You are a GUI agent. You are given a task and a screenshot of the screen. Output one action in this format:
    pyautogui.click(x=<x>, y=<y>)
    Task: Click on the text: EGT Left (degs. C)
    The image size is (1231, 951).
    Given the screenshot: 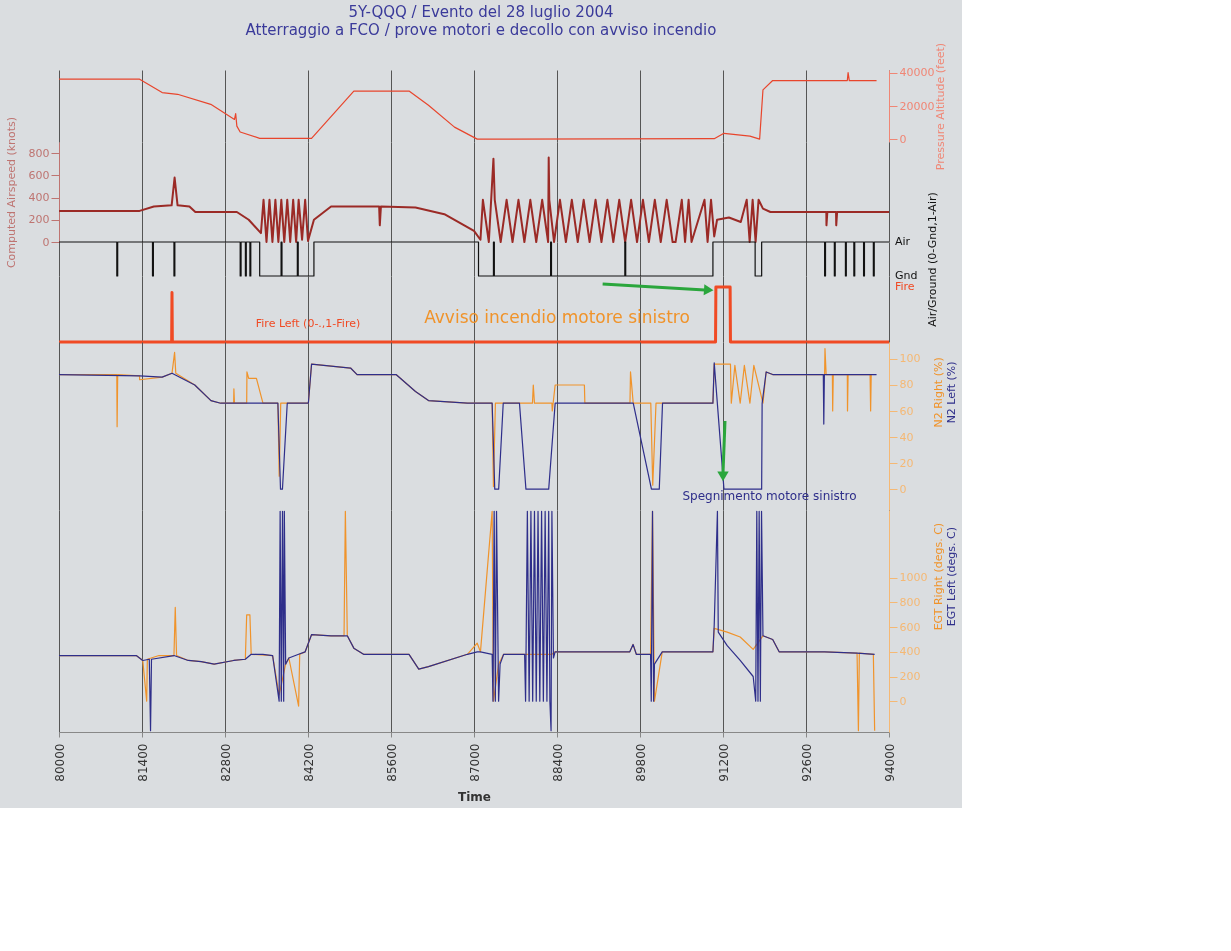 What is the action you would take?
    pyautogui.click(x=951, y=576)
    